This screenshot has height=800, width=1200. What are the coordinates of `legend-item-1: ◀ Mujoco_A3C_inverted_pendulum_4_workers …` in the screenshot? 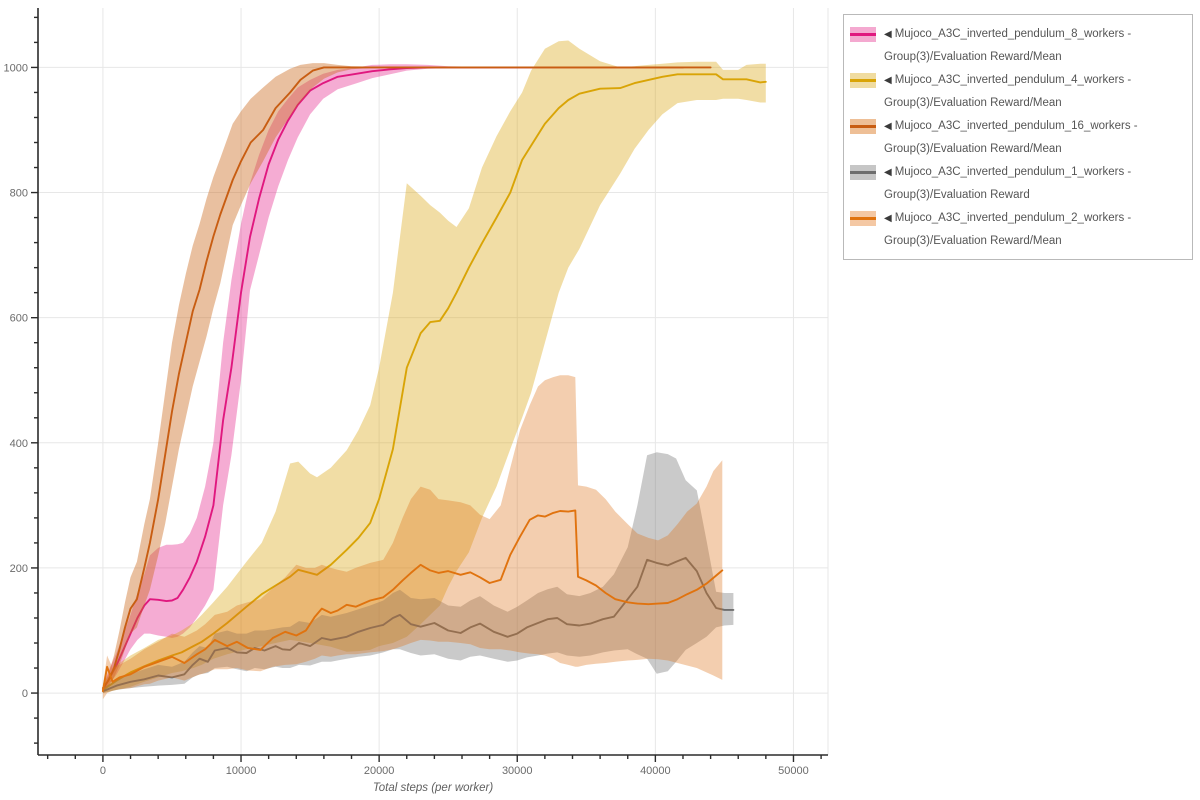 It's located at (1017, 92).